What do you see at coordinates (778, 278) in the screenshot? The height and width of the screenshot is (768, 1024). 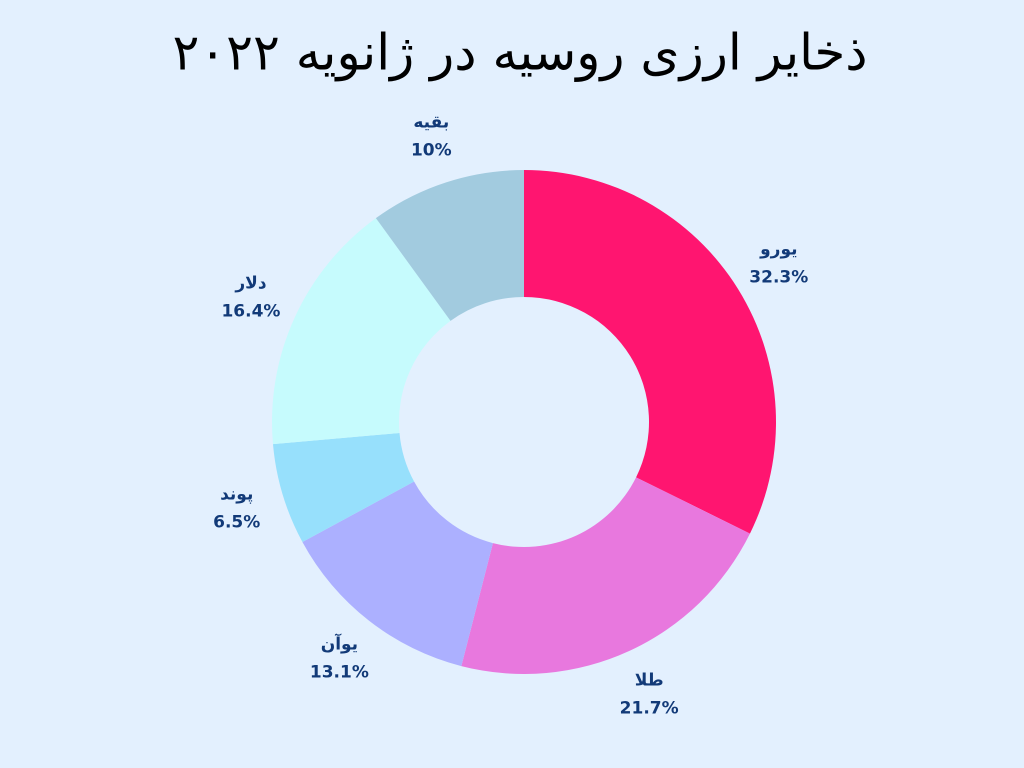 I see `value-label: 32.3%` at bounding box center [778, 278].